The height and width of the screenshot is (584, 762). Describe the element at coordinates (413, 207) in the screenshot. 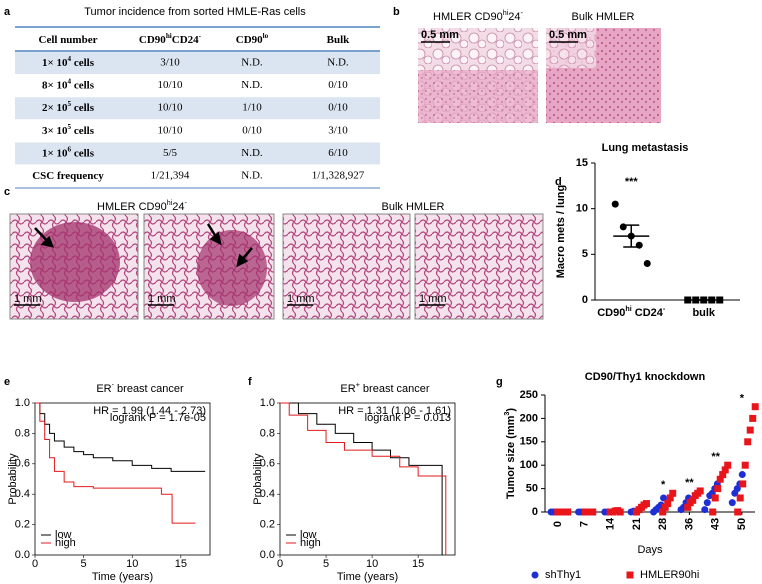

I see `text-part: Bulk HMLER` at that location.